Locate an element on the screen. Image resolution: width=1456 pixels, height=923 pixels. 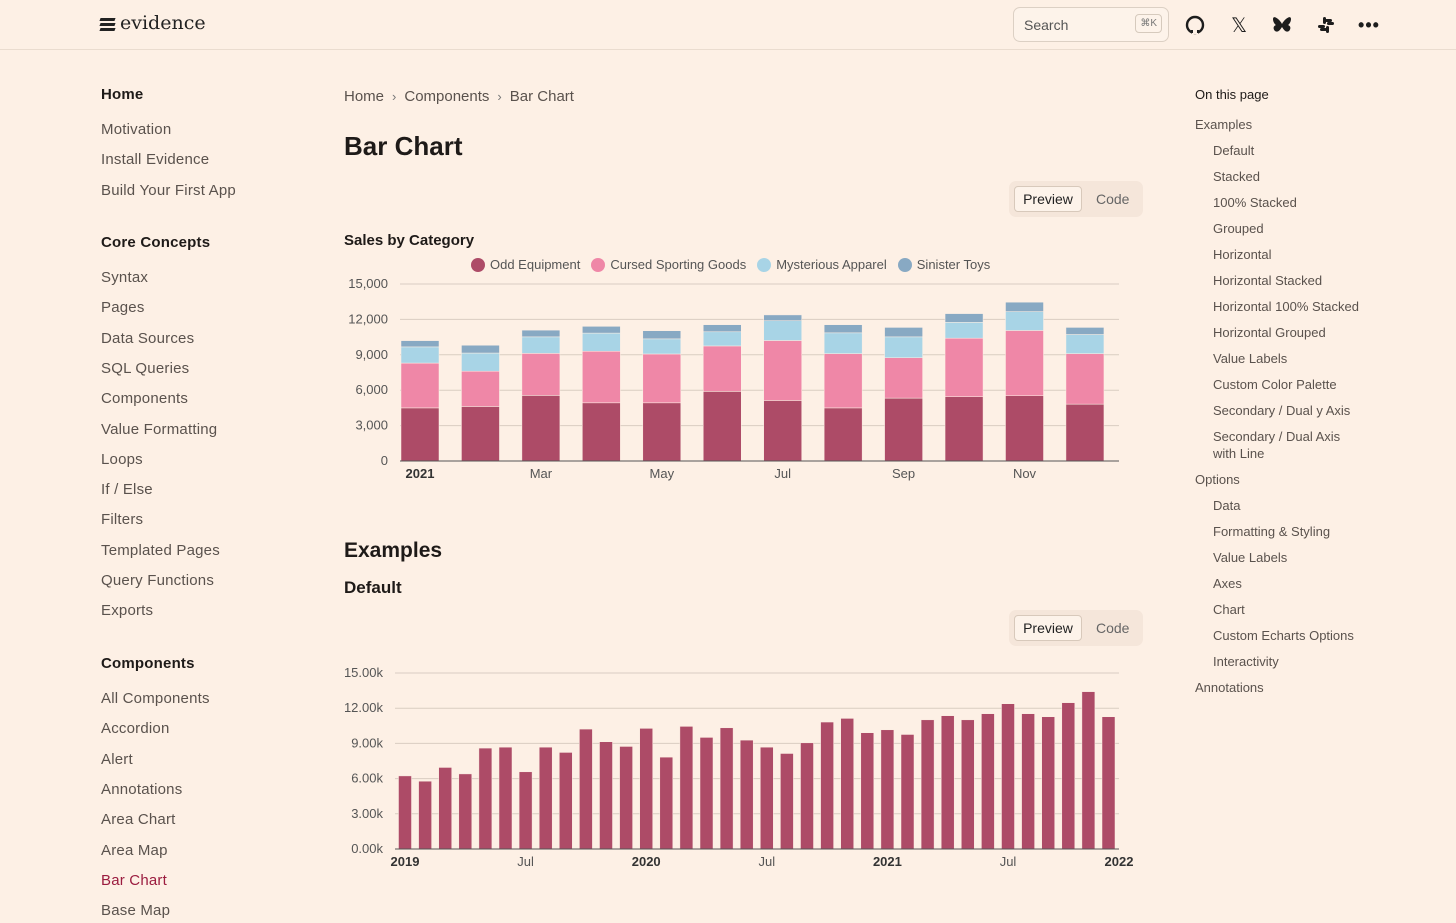
toc-item-axes: Axes is located at coordinates (1227, 583).